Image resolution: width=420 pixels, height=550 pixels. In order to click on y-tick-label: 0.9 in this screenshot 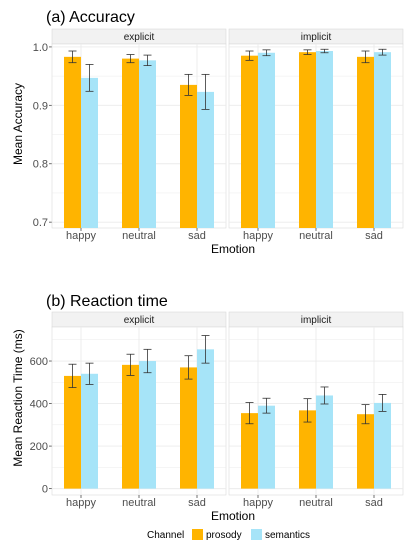, I will do `click(40, 106)`.